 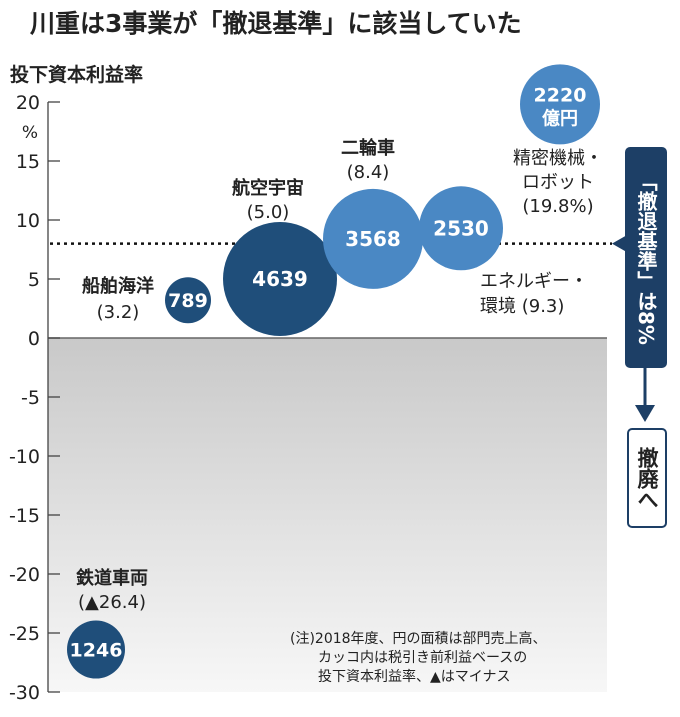 I want to click on bubble-value-label: (3.2), so click(x=118, y=312).